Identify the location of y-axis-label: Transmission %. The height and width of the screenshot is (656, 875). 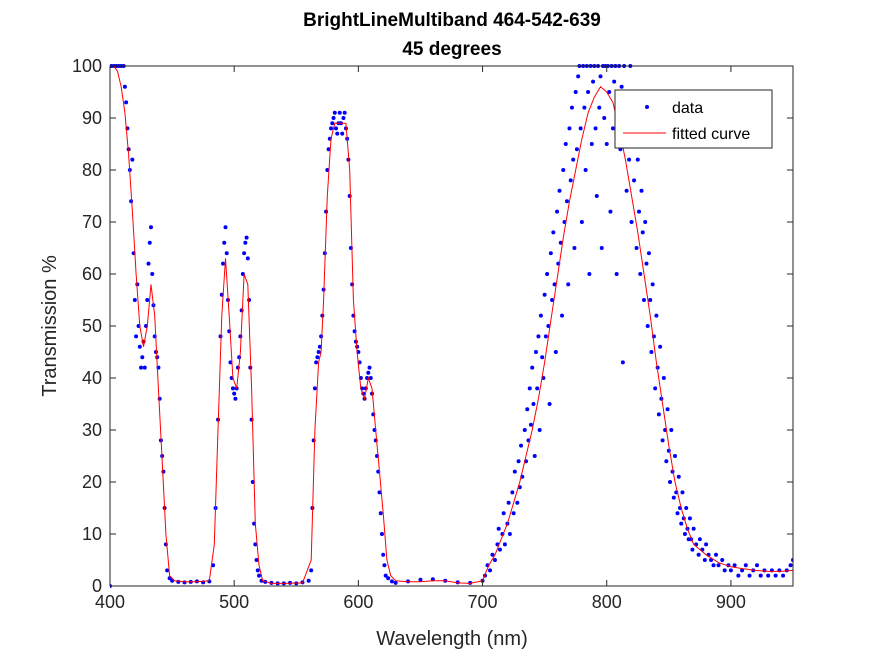
(50, 326).